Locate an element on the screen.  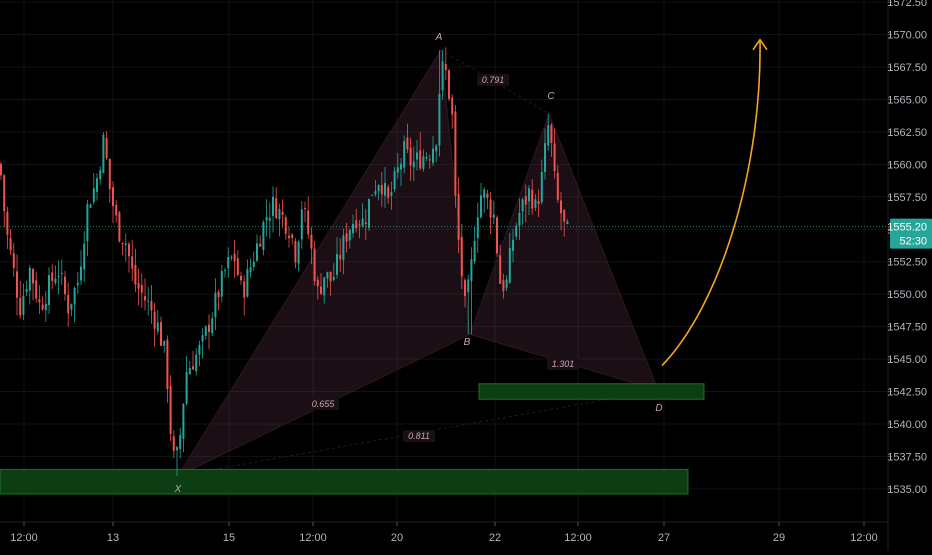
ratio-value: 0.655 is located at coordinates (324, 404).